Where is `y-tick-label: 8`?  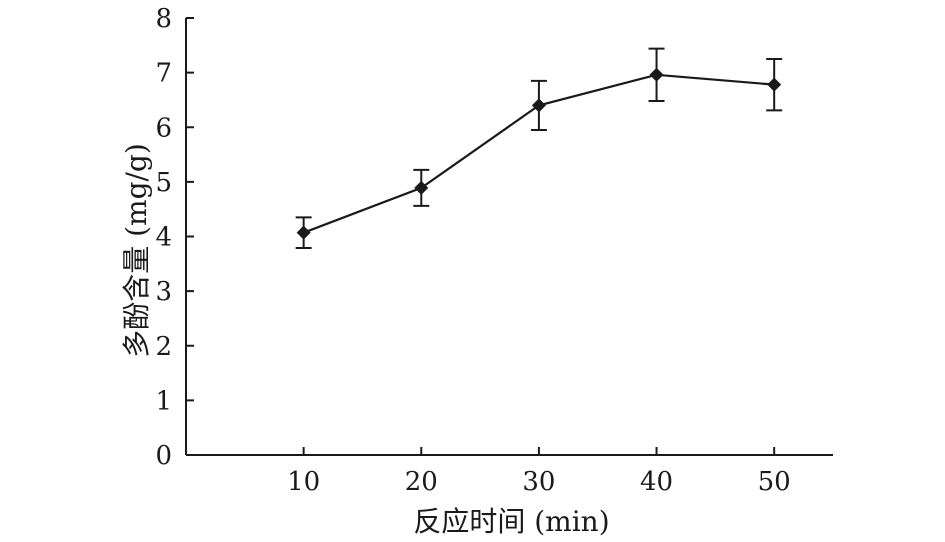
y-tick-label: 8 is located at coordinates (163, 19).